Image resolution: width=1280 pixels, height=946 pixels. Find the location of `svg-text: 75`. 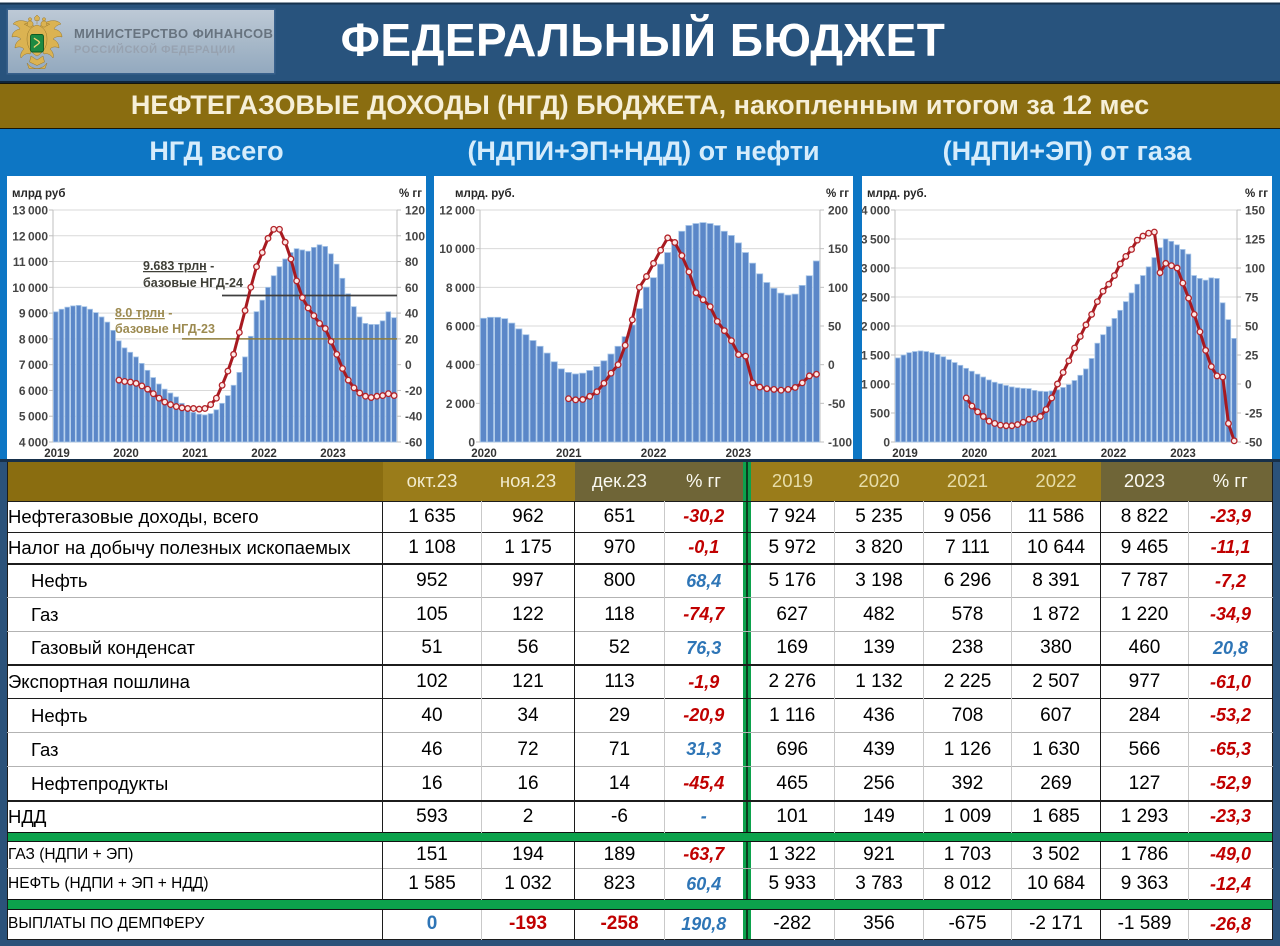

svg-text: 75 is located at coordinates (1252, 298).